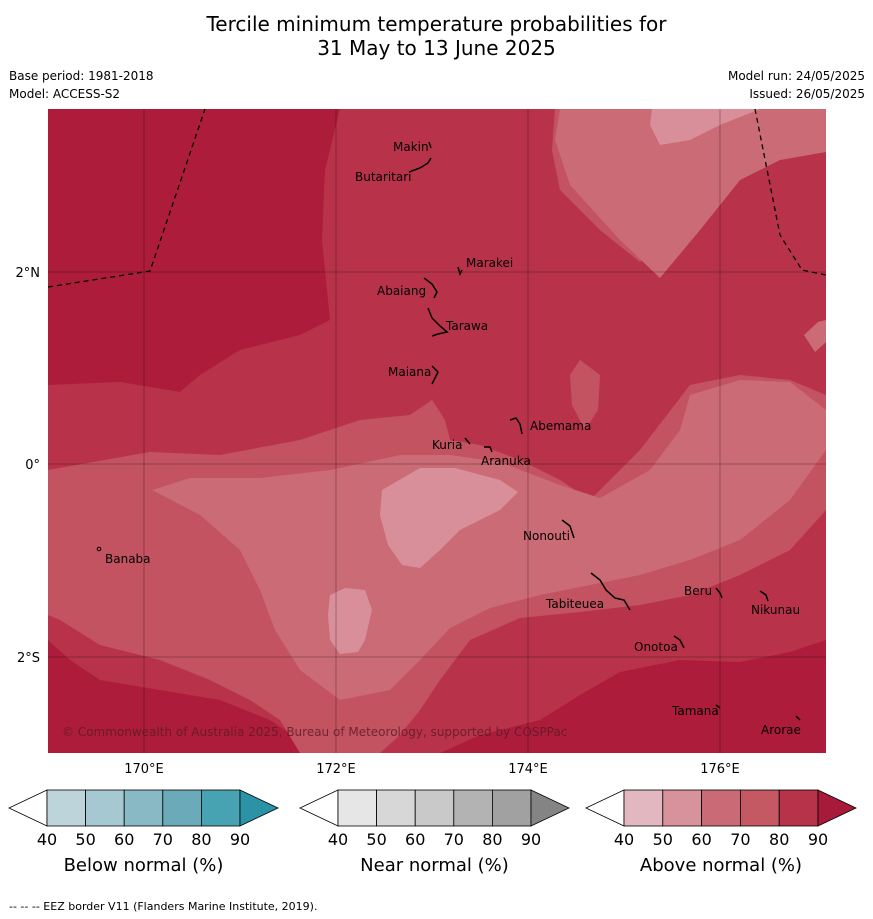 The width and height of the screenshot is (873, 919). I want to click on model-run: Model run: 24/05/2025, so click(796, 76).